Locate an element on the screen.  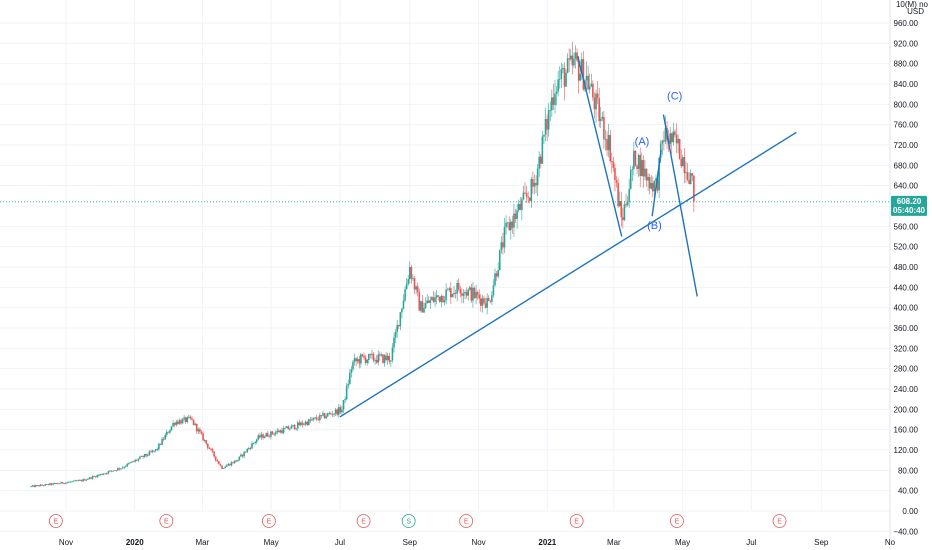
time-axis: Nov 2020 Mar May Jul Sep Nov 2021 Mar May Jul Sep No is located at coordinates (477, 542).